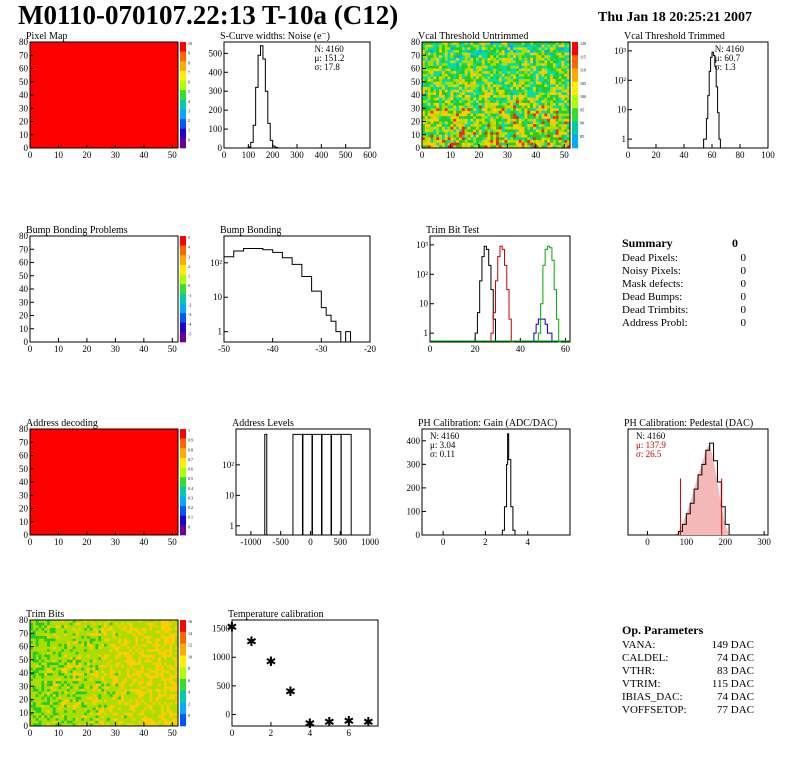 The height and width of the screenshot is (772, 796). What do you see at coordinates (189, 692) in the screenshot?
I see `palette-label: 4` at bounding box center [189, 692].